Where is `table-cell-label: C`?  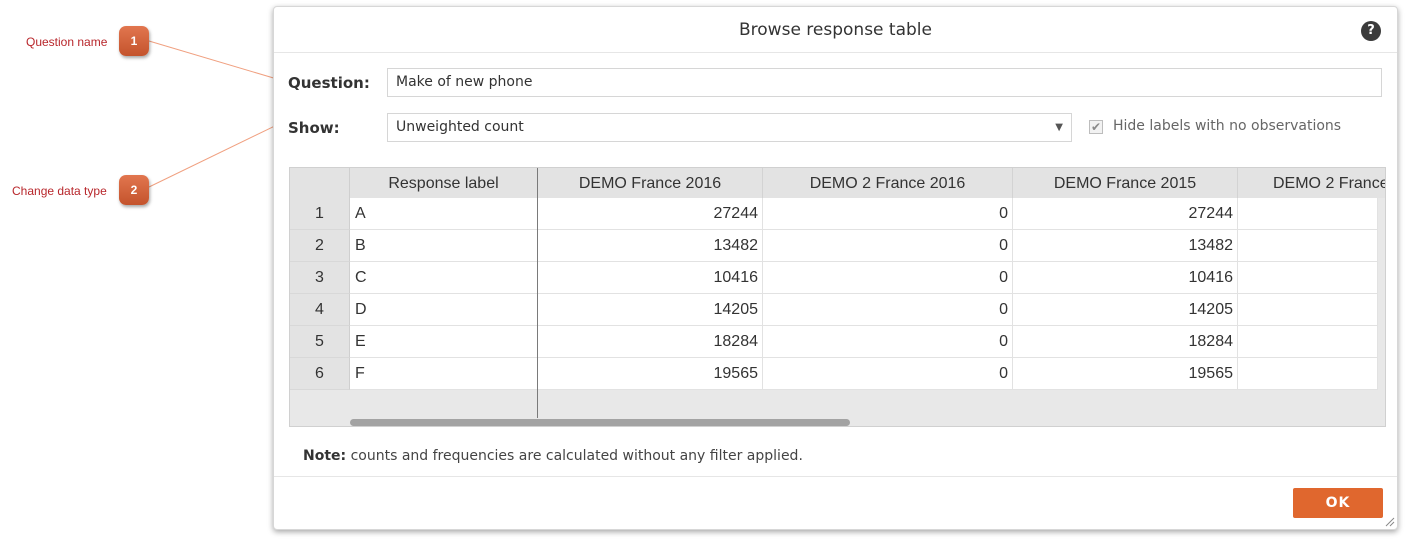
table-cell-label: C is located at coordinates (444, 278).